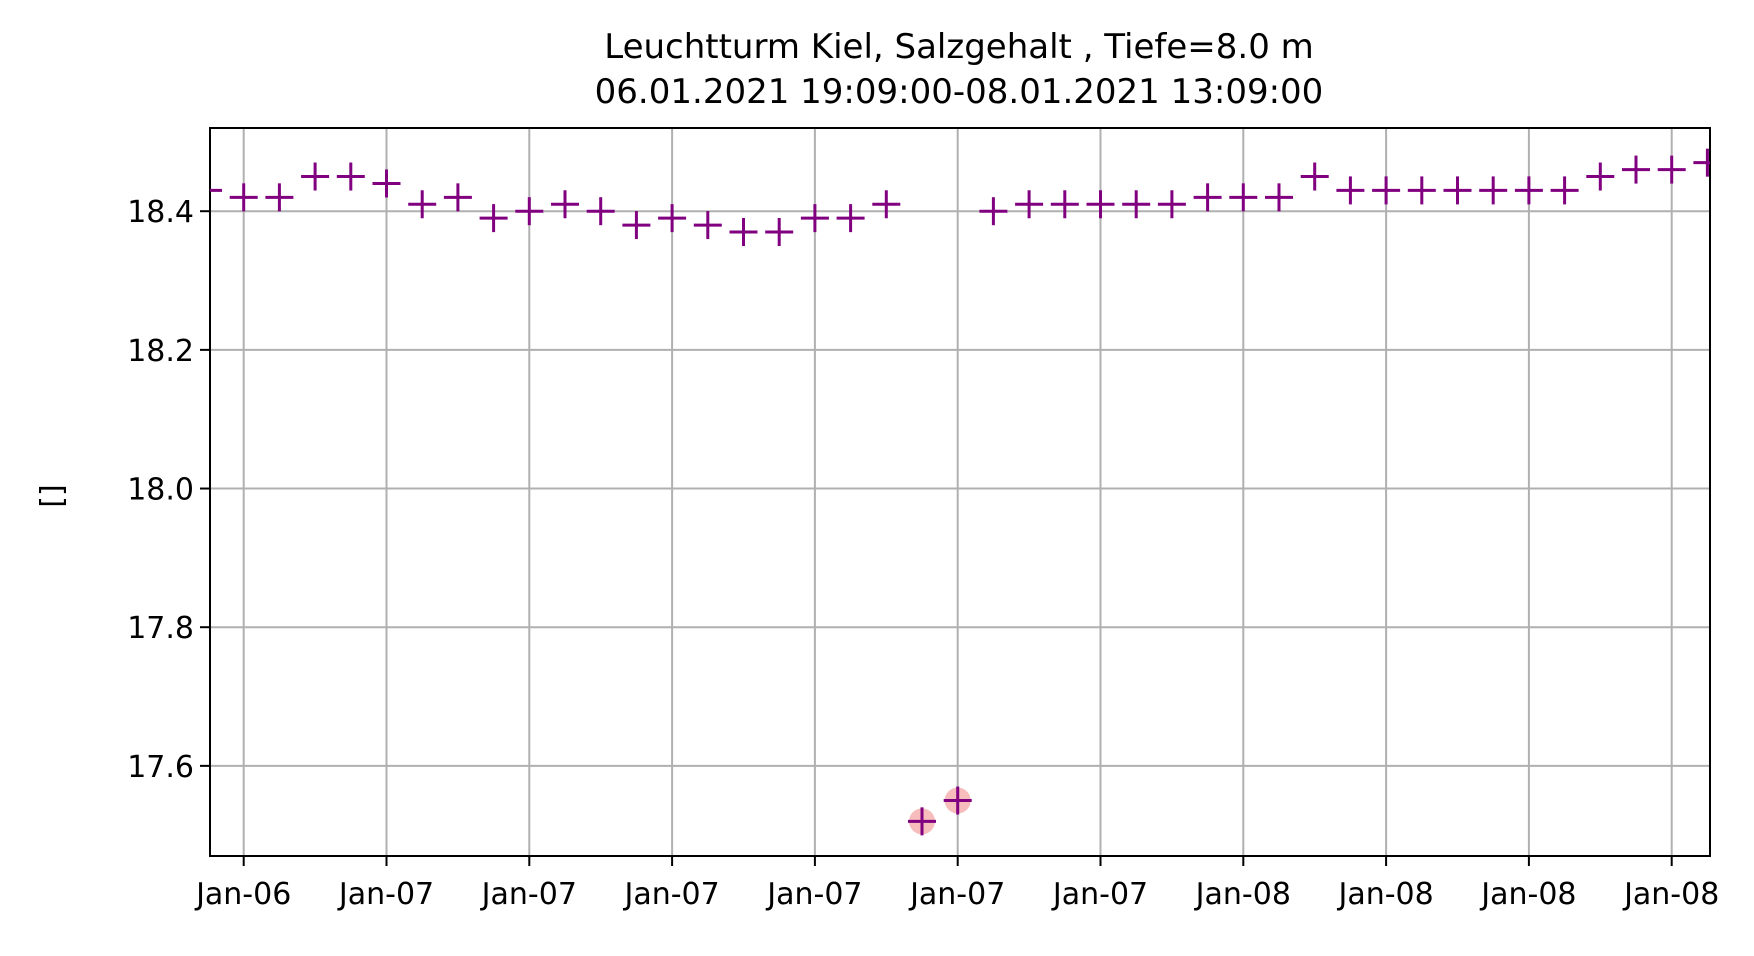 The width and height of the screenshot is (1754, 956). I want to click on y-axis-label: [], so click(52, 495).